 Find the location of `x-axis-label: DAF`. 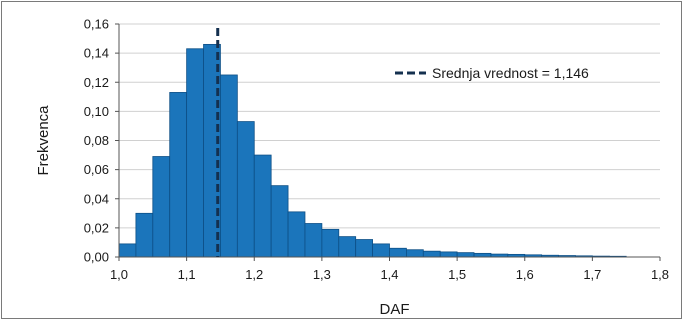

x-axis-label: DAF is located at coordinates (395, 309).